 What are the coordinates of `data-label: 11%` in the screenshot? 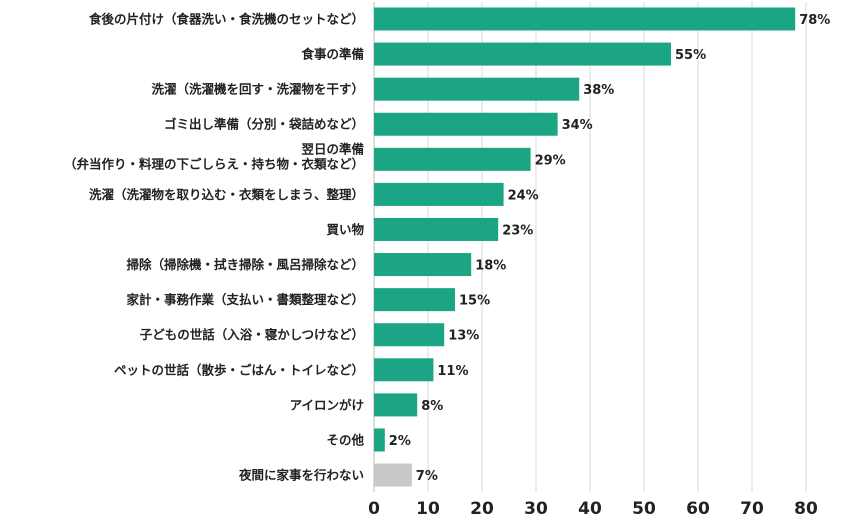 It's located at (452, 371).